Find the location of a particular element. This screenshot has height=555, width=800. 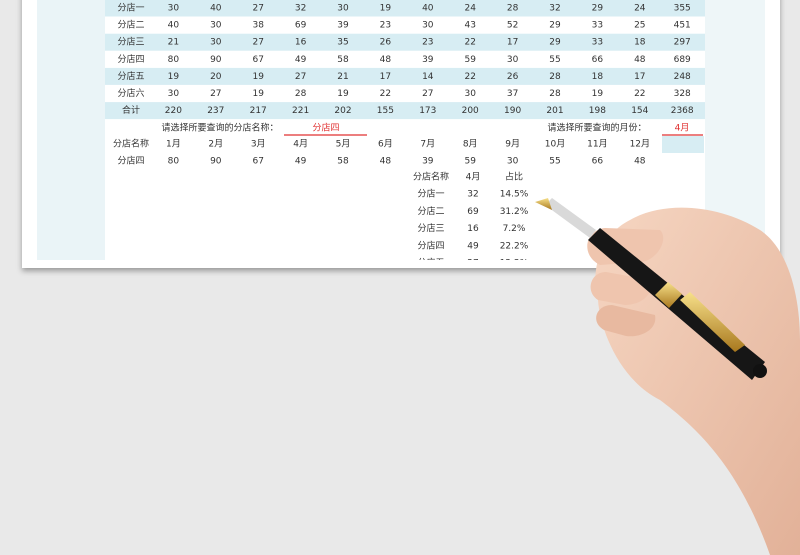

cell: 33 is located at coordinates (597, 43).